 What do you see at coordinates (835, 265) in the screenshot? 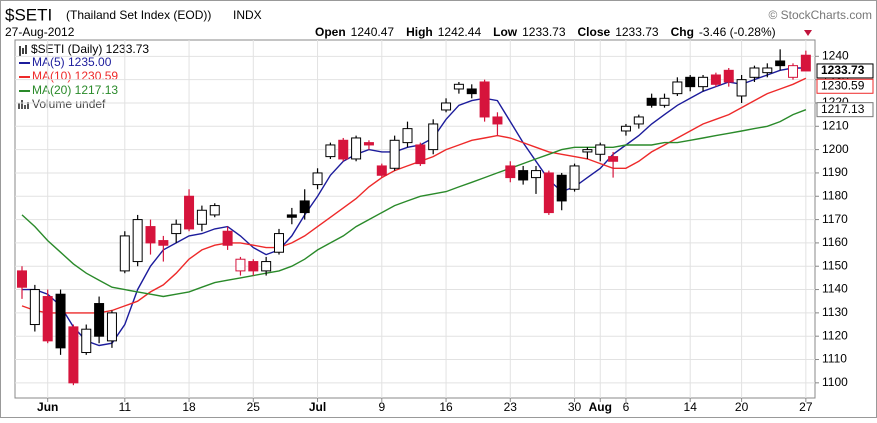
I see `y-tick-label: 1150` at bounding box center [835, 265].